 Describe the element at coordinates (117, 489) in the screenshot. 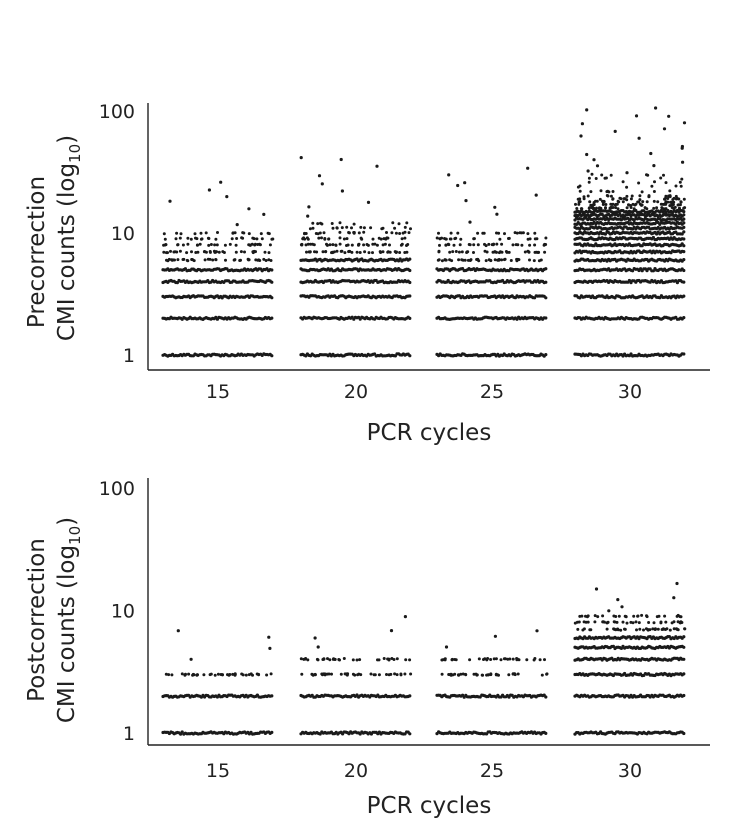

I see `y-tick-label: 100` at that location.